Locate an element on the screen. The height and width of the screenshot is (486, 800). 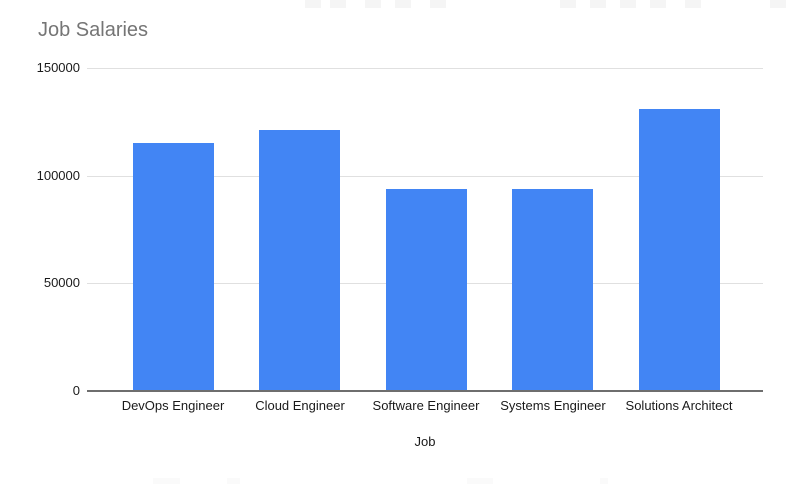
y-tick-label: 100000 is located at coordinates (58, 175).